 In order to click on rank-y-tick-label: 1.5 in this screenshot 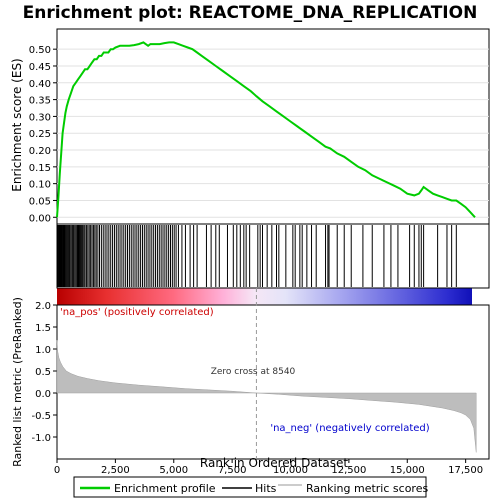, I will do `click(43, 328)`.